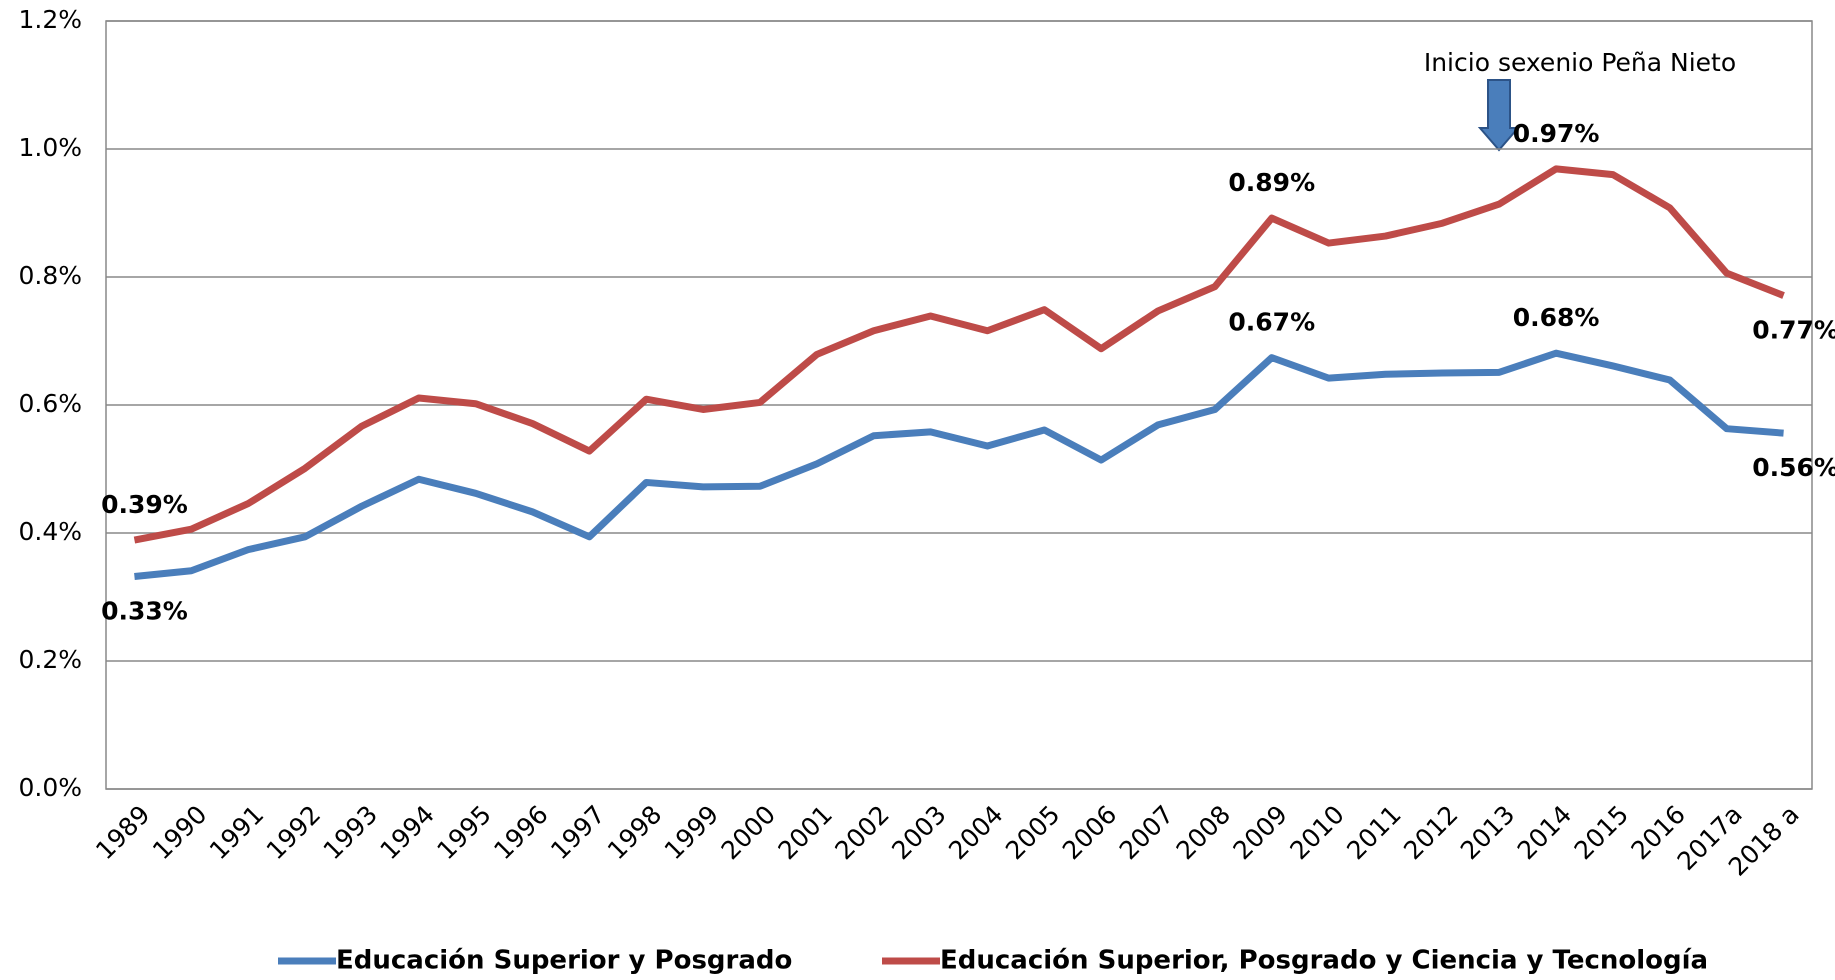  I want to click on data-label: 0.39%, so click(144, 504).